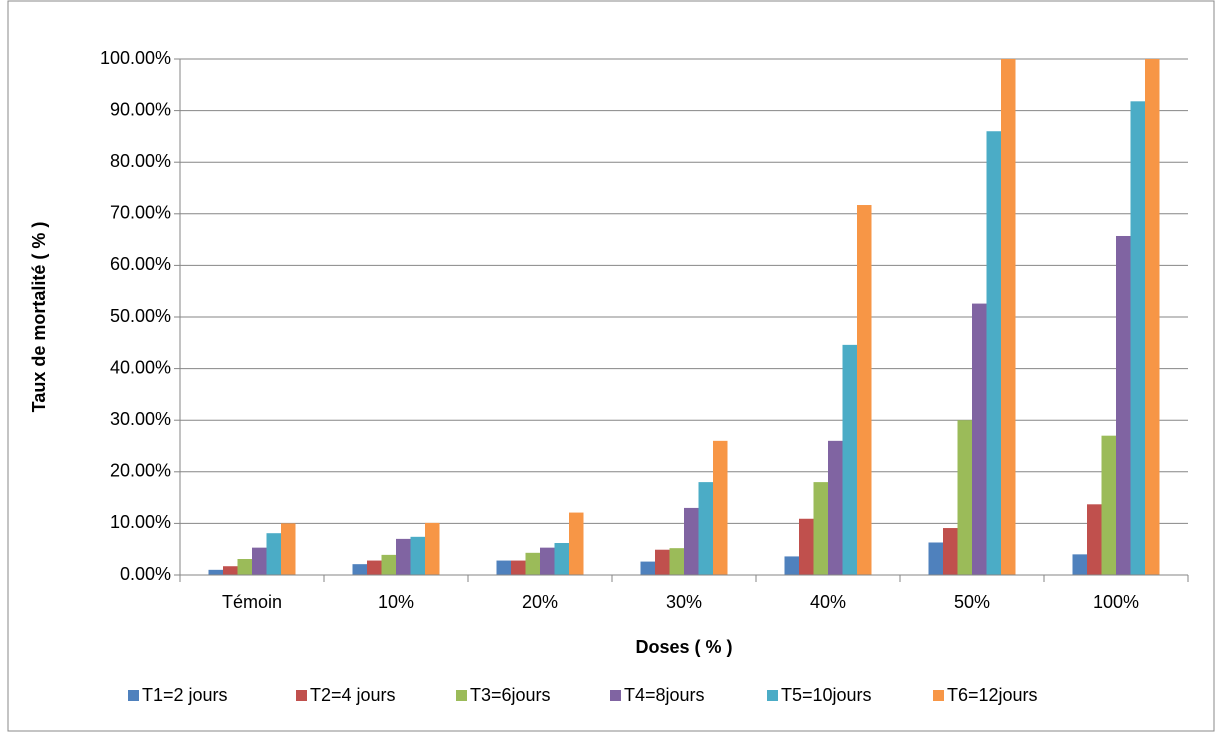 The width and height of the screenshot is (1215, 732). Describe the element at coordinates (972, 602) in the screenshot. I see `x-tick-label: 50%` at that location.